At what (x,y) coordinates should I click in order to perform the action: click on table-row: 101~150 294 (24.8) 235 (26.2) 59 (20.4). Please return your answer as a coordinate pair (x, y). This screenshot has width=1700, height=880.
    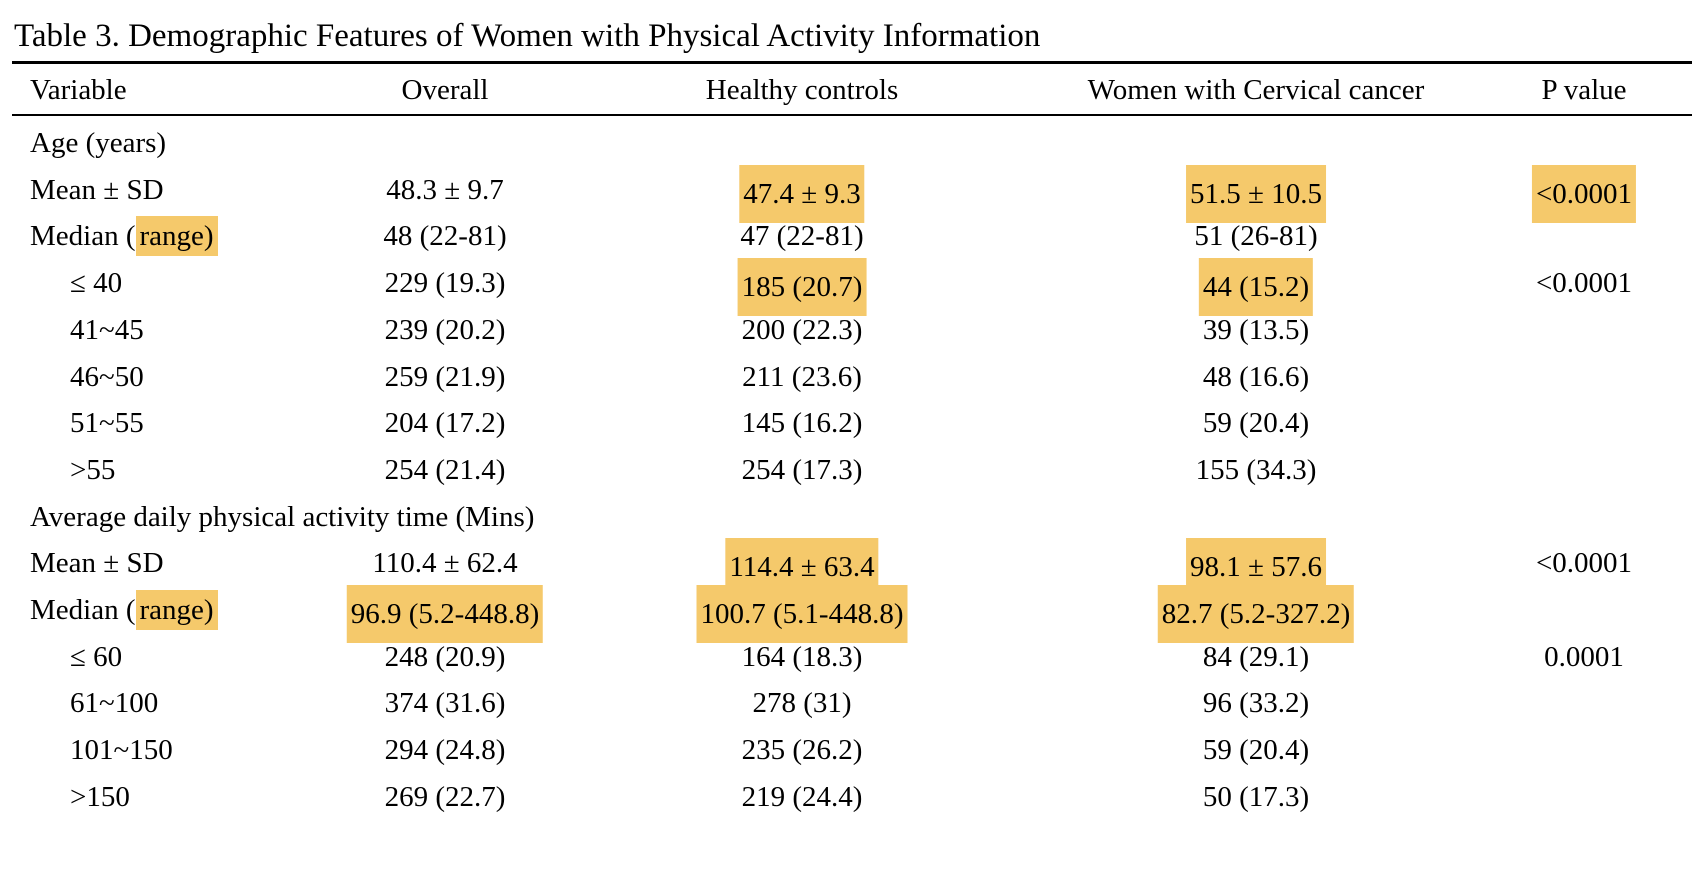
    Looking at the image, I should click on (850, 750).